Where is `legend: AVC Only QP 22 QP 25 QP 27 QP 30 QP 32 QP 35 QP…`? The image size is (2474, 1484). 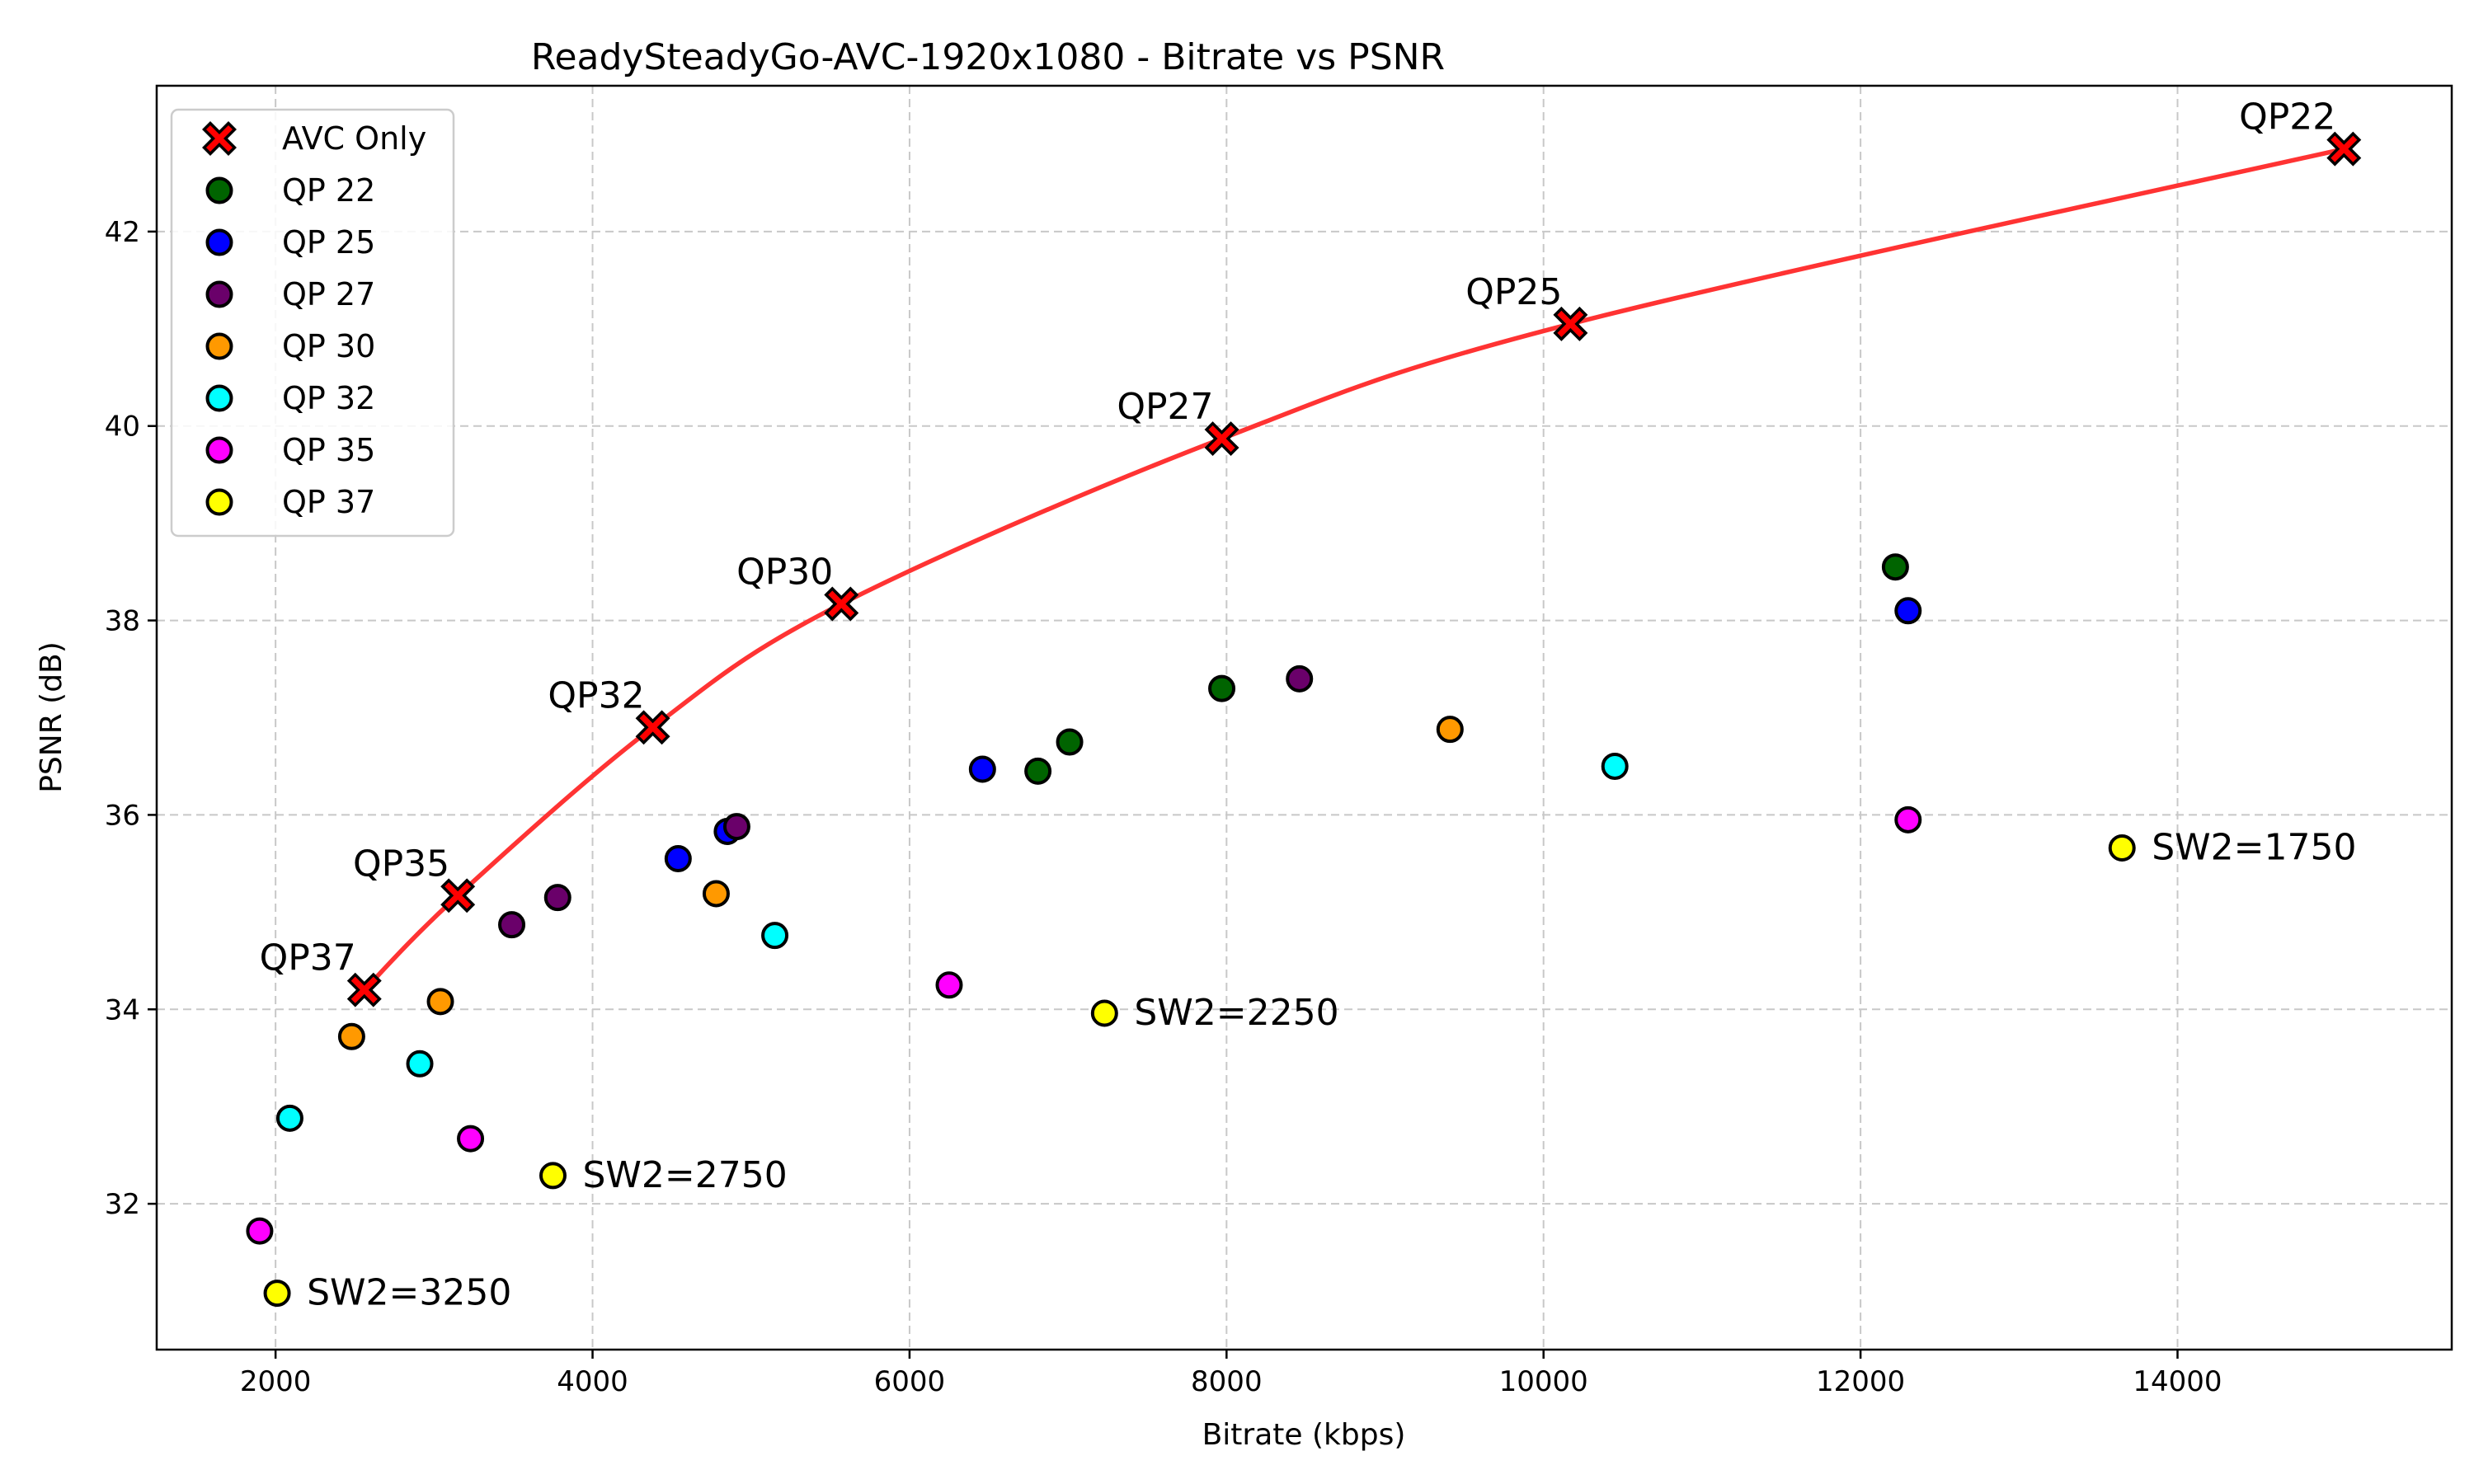
legend: AVC Only QP 22 QP 25 QP 27 QP 30 QP 32 QP 35 QP… is located at coordinates (312, 323).